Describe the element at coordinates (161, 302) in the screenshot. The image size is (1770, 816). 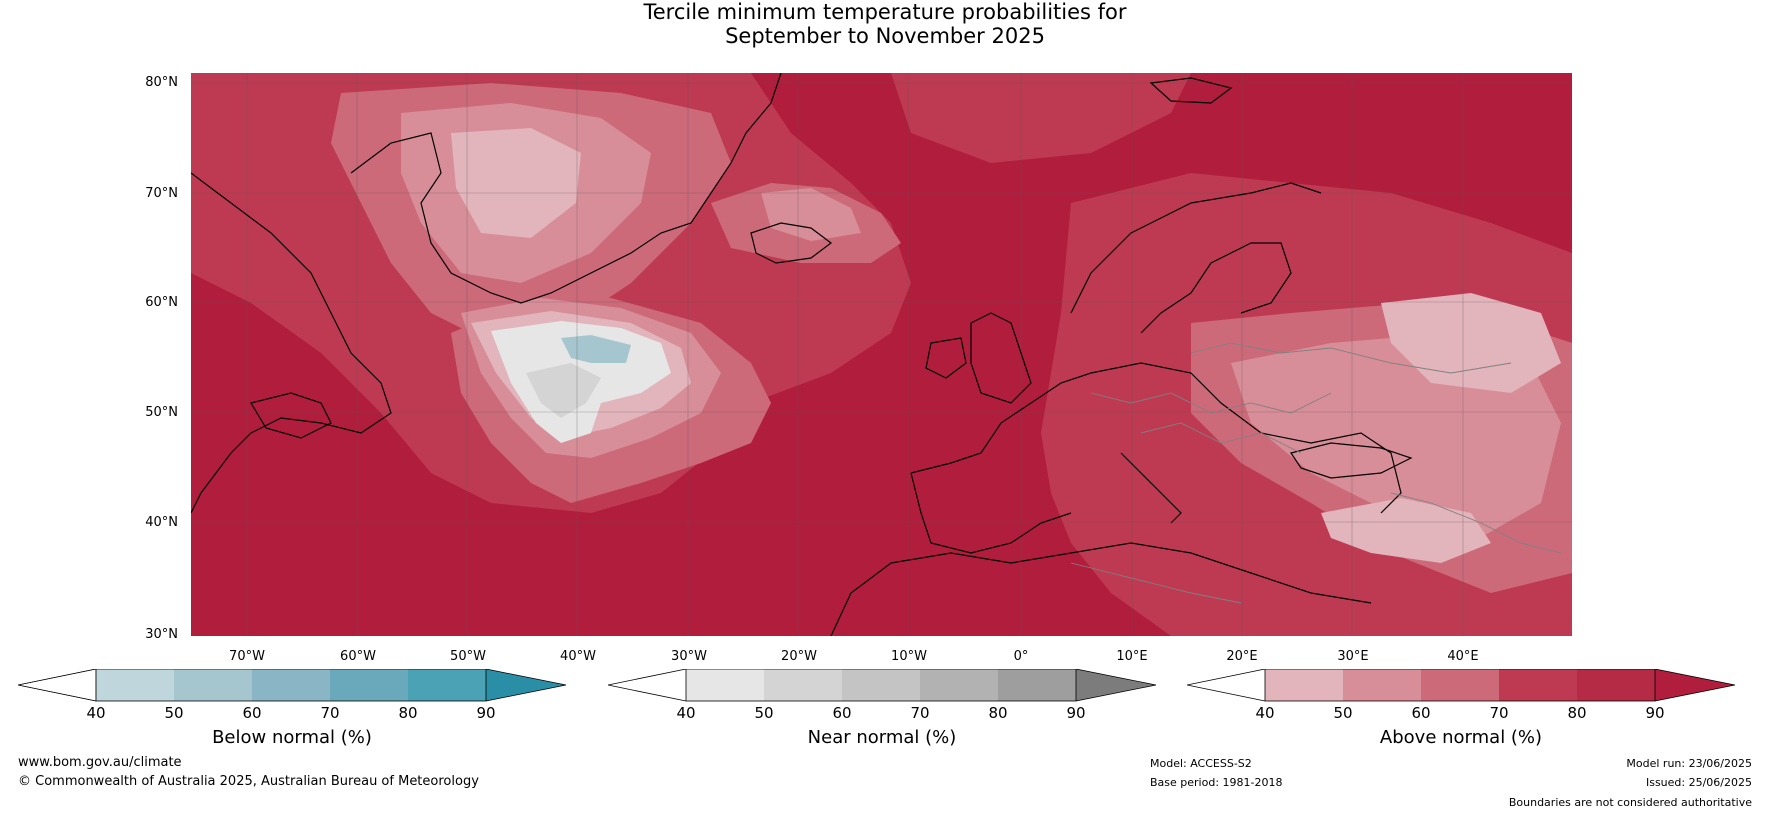
I see `lat-label-60n: 60°N` at that location.